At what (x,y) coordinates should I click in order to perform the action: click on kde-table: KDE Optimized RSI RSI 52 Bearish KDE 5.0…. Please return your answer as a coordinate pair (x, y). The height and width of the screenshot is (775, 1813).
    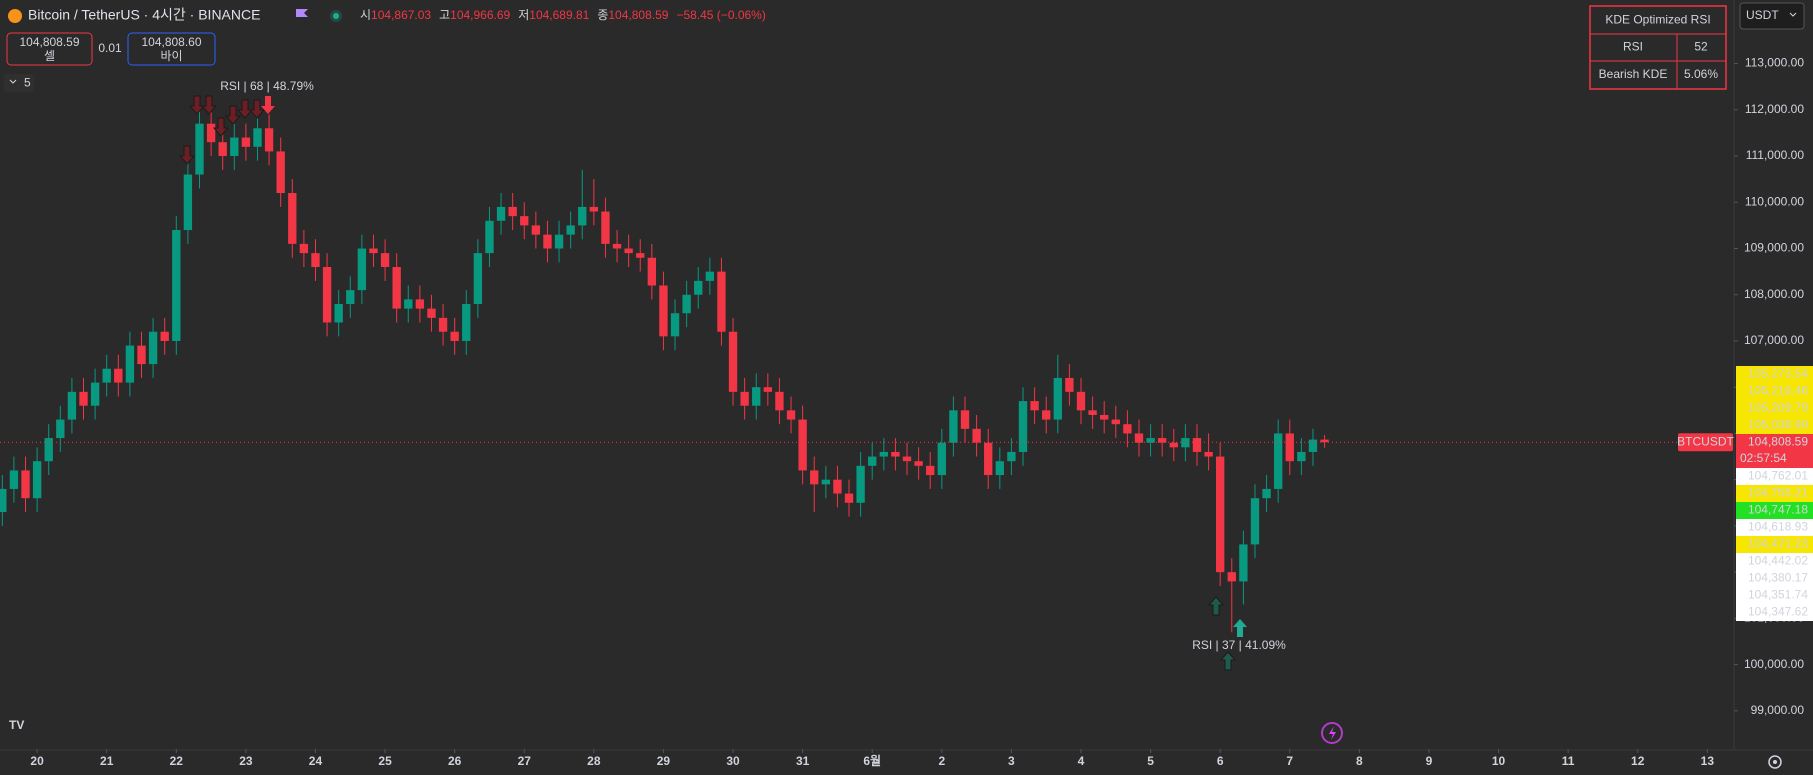
    Looking at the image, I should click on (1658, 47).